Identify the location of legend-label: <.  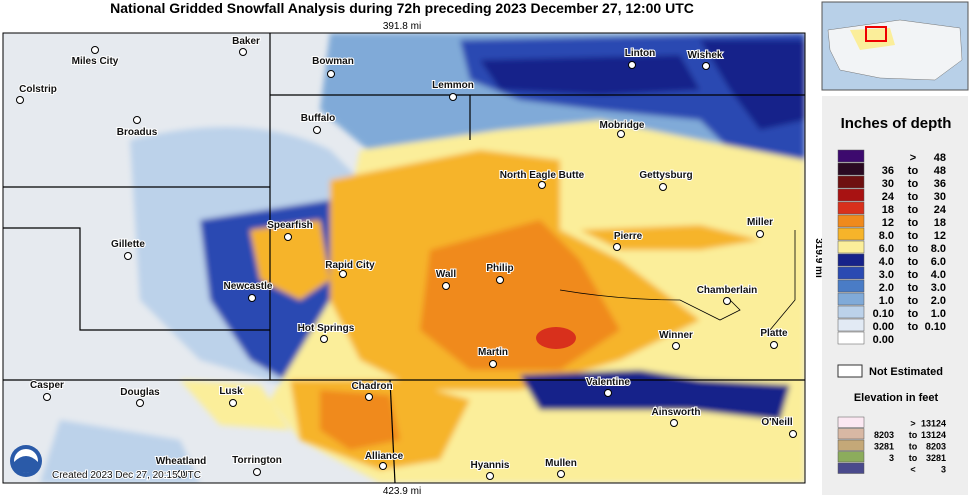
(912, 470).